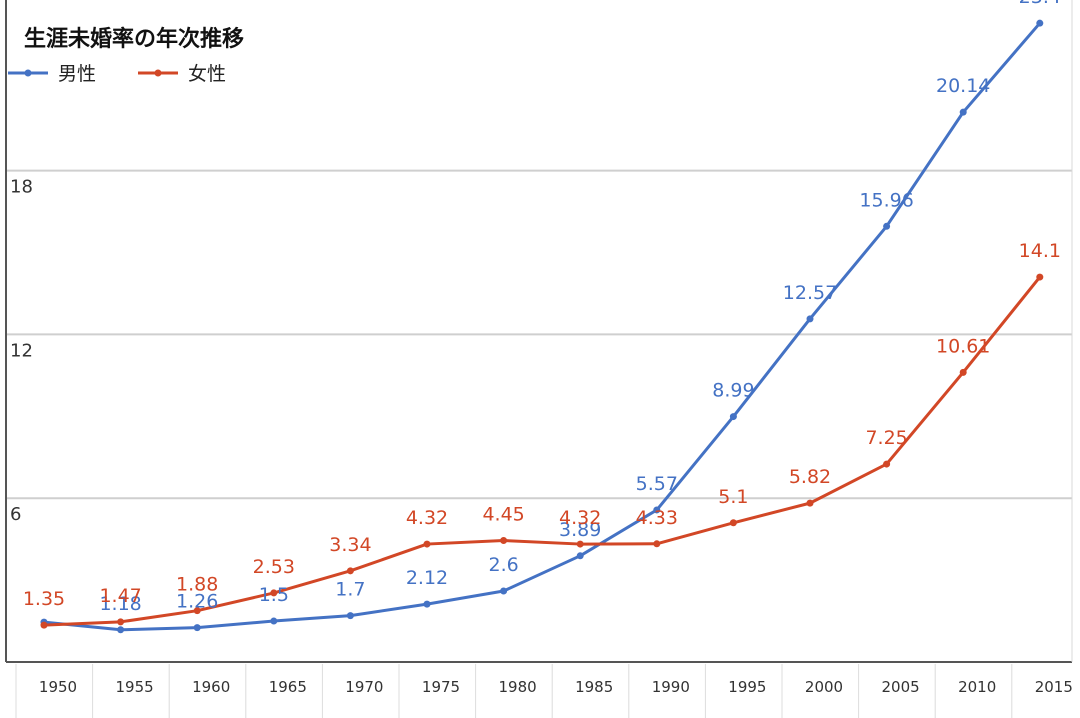  Describe the element at coordinates (580, 530) in the screenshot. I see `data-label: 3.89` at that location.